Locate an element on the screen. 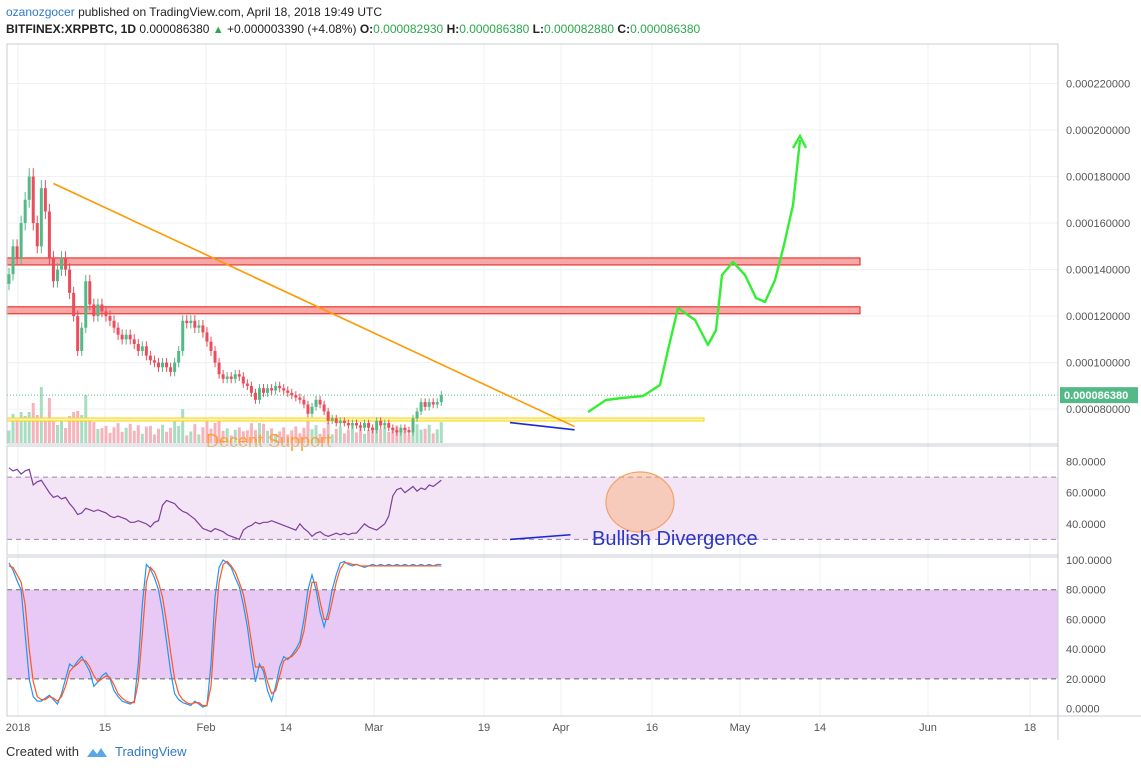 This screenshot has height=771, width=1141. time-tick-label: 2018 is located at coordinates (18, 728).